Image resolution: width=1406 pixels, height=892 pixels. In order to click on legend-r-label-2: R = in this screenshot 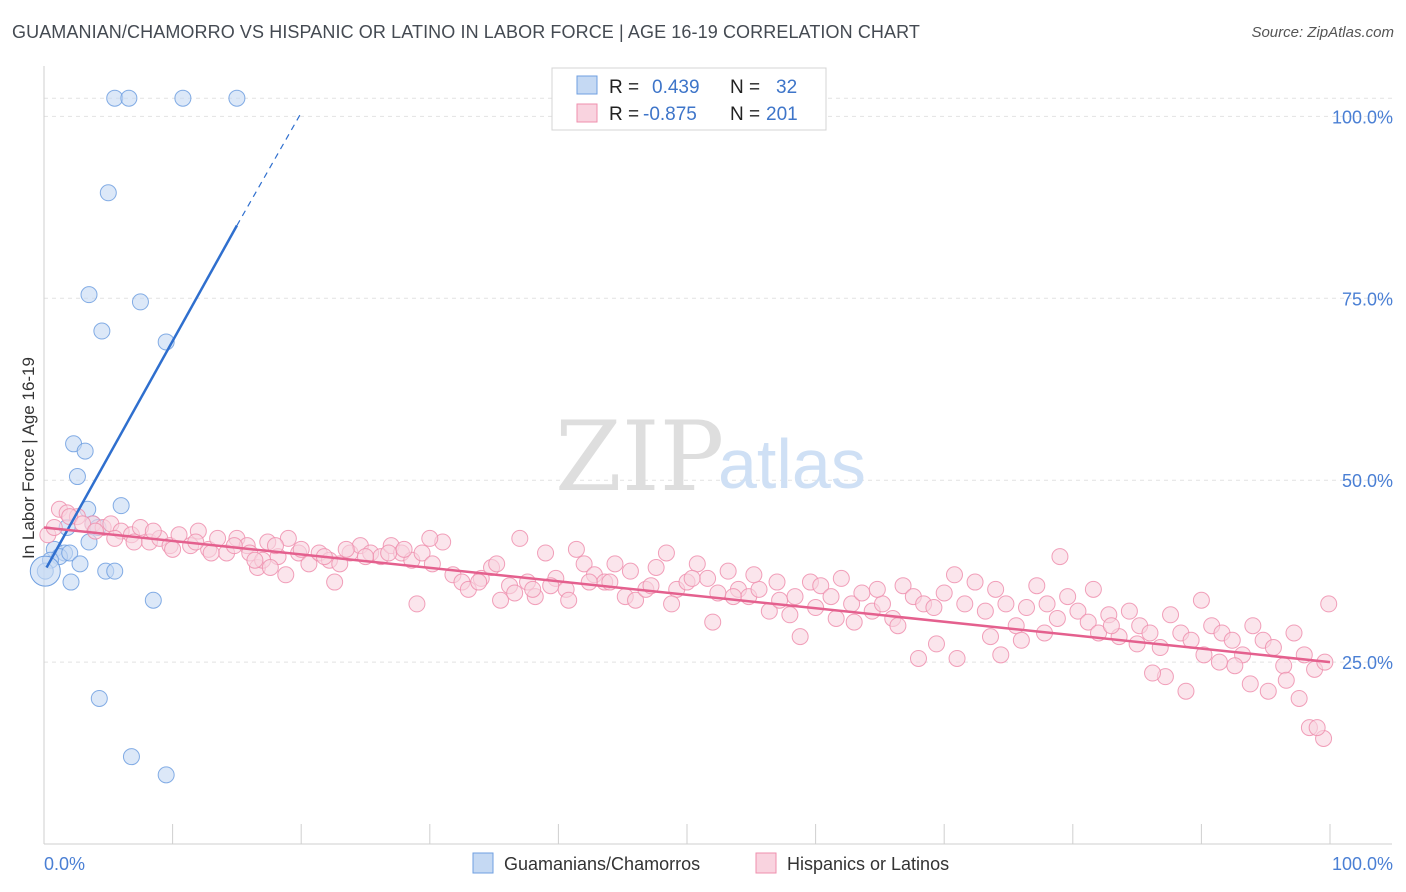, I will do `click(624, 114)`.